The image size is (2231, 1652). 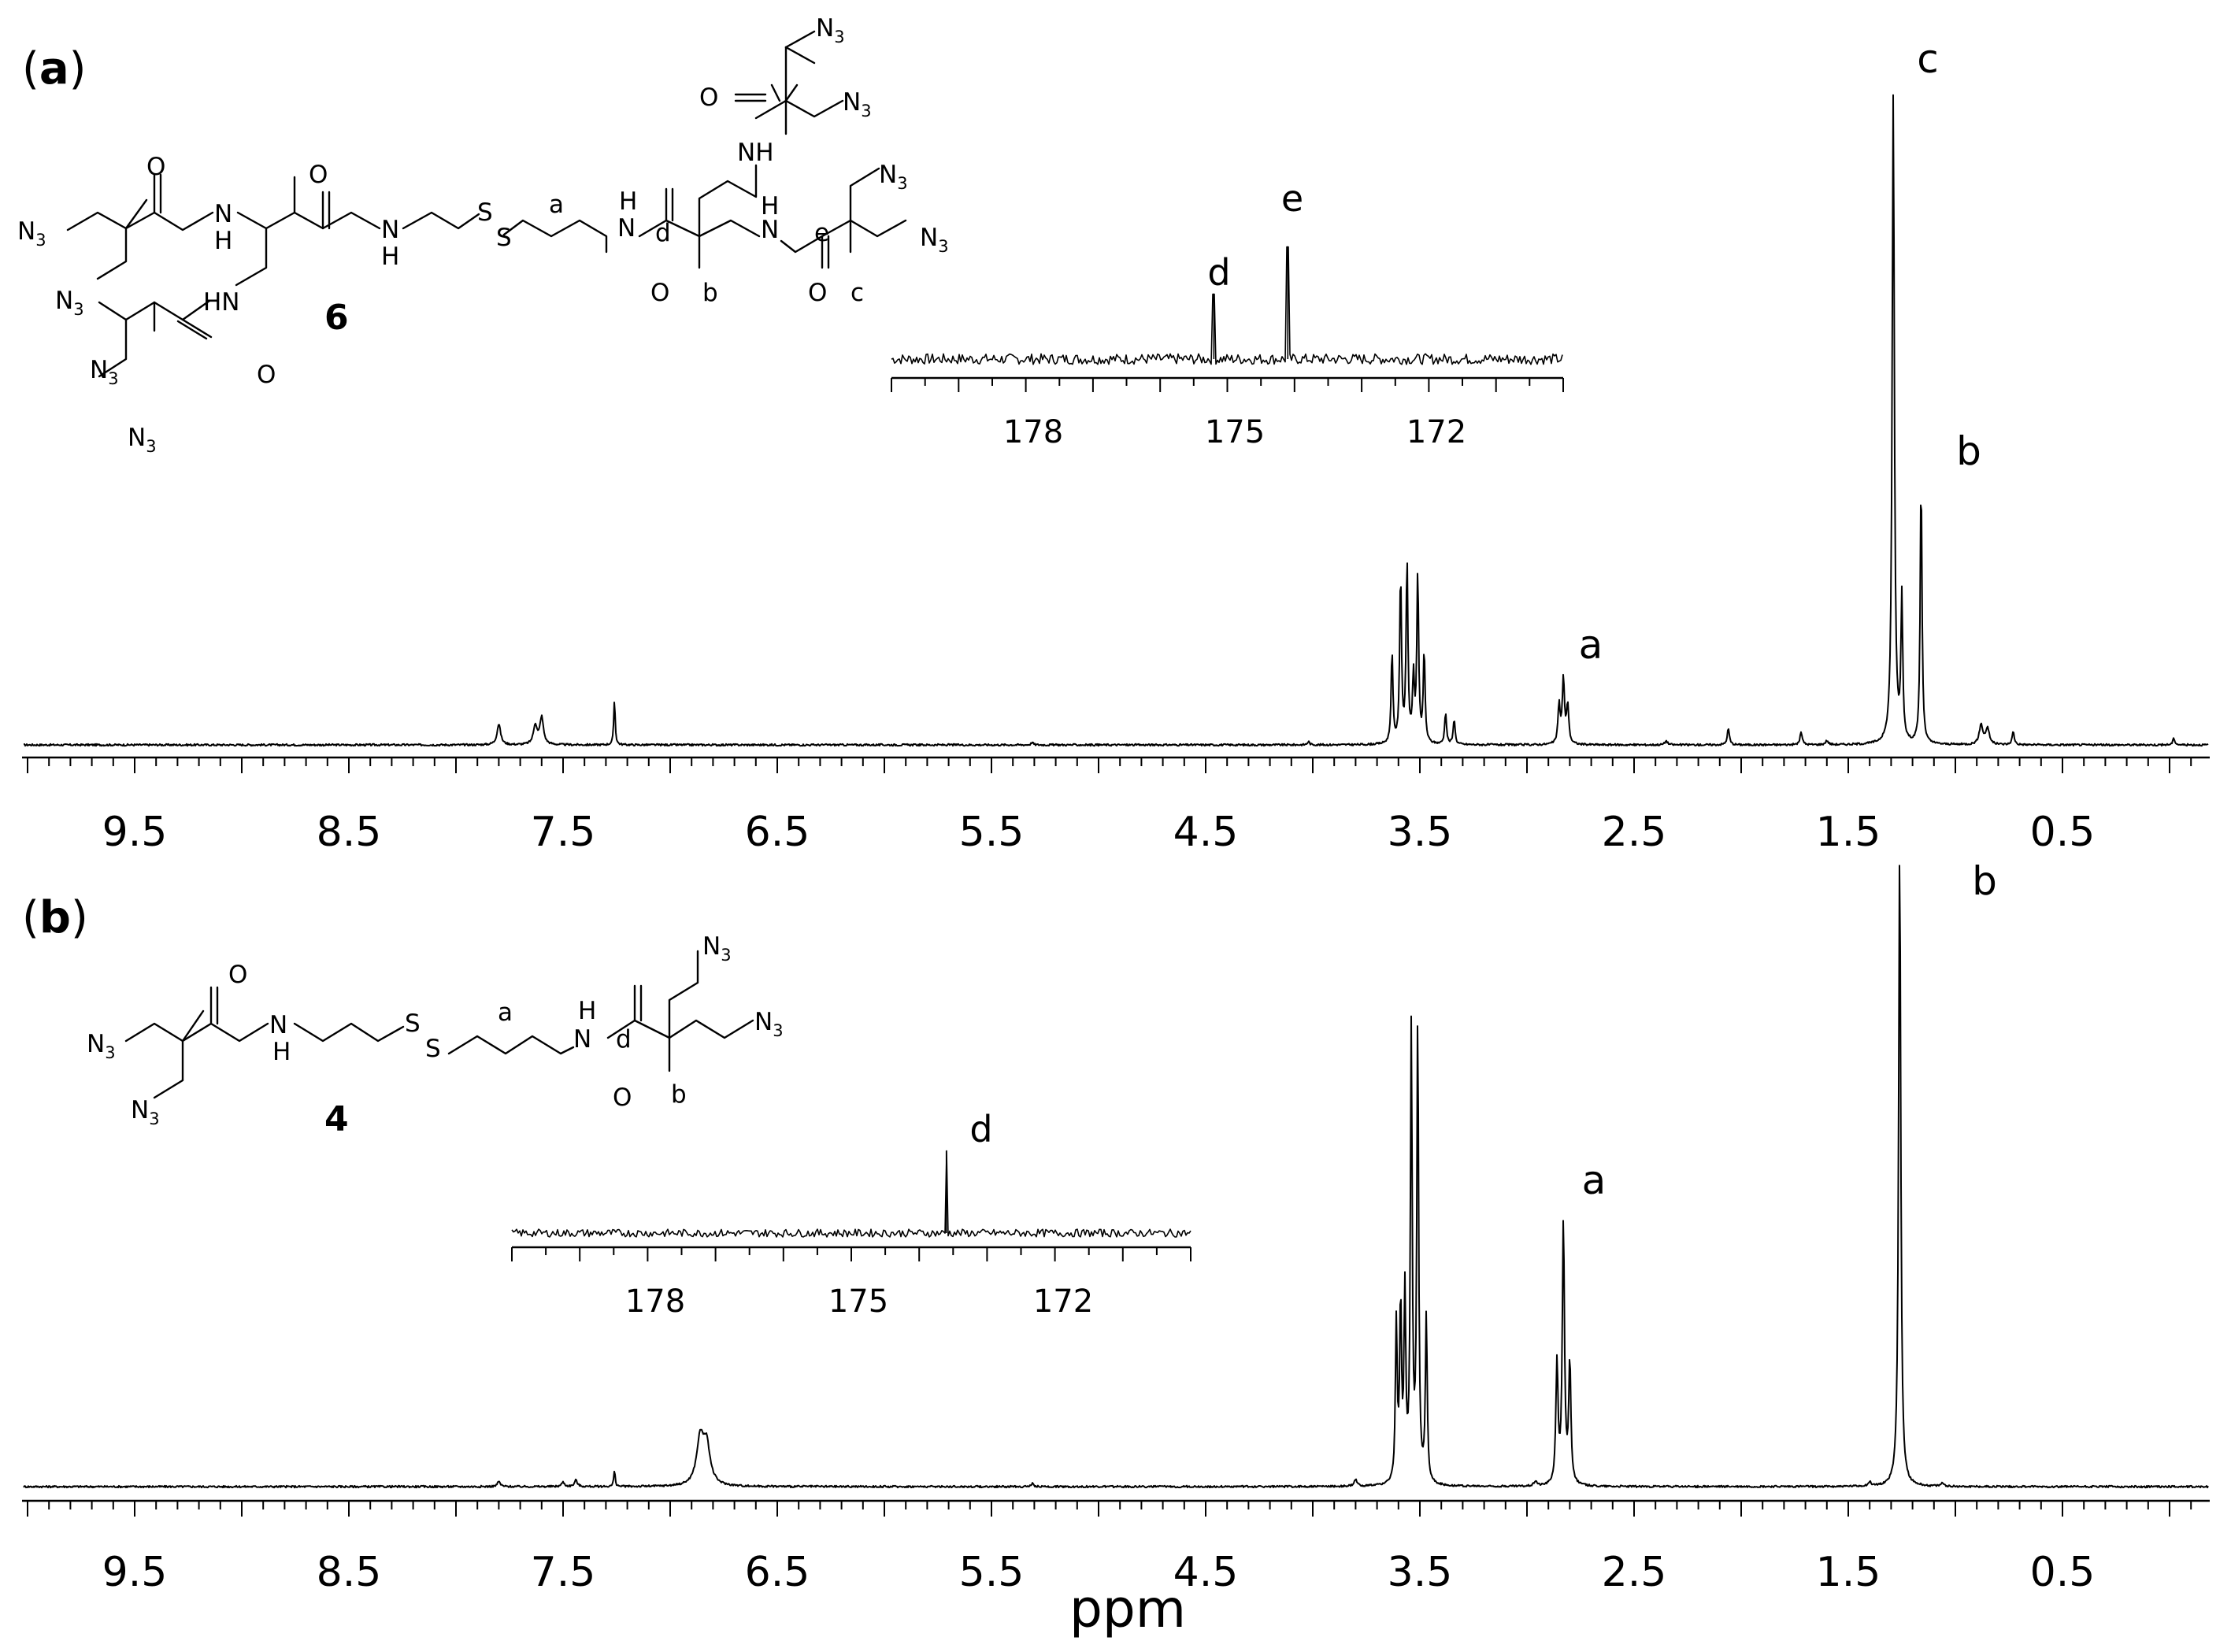 I want to click on b-amide-n-2: N, so click(x=582, y=1039).